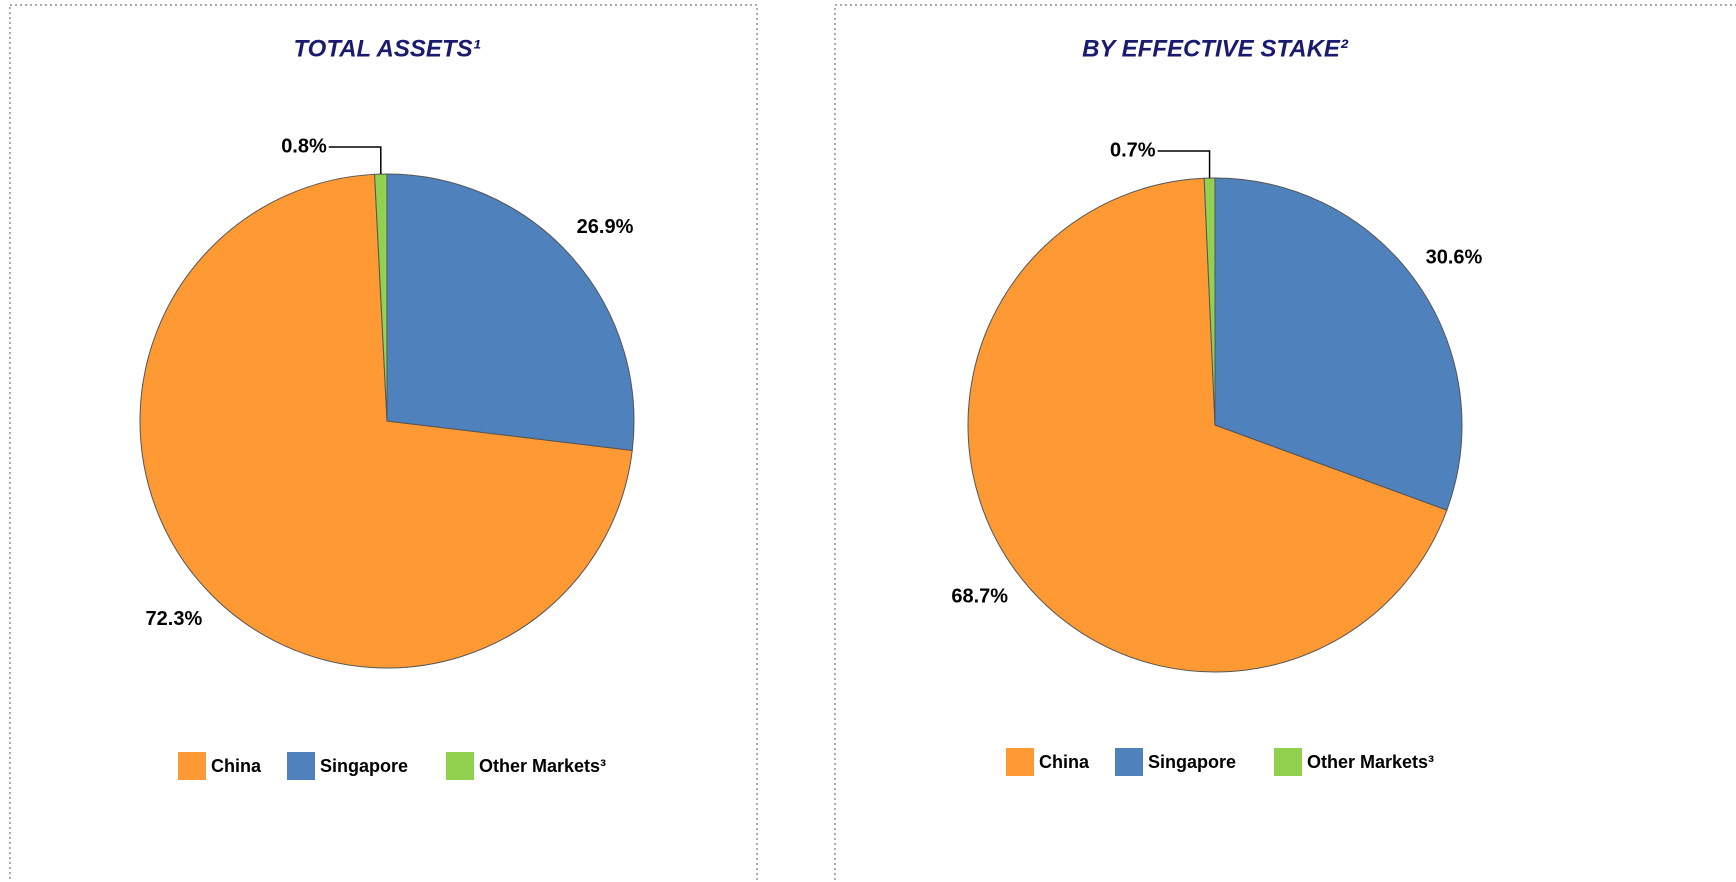 This screenshot has height=882, width=1736. Describe the element at coordinates (1133, 150) in the screenshot. I see `data-label: 0.7%` at that location.